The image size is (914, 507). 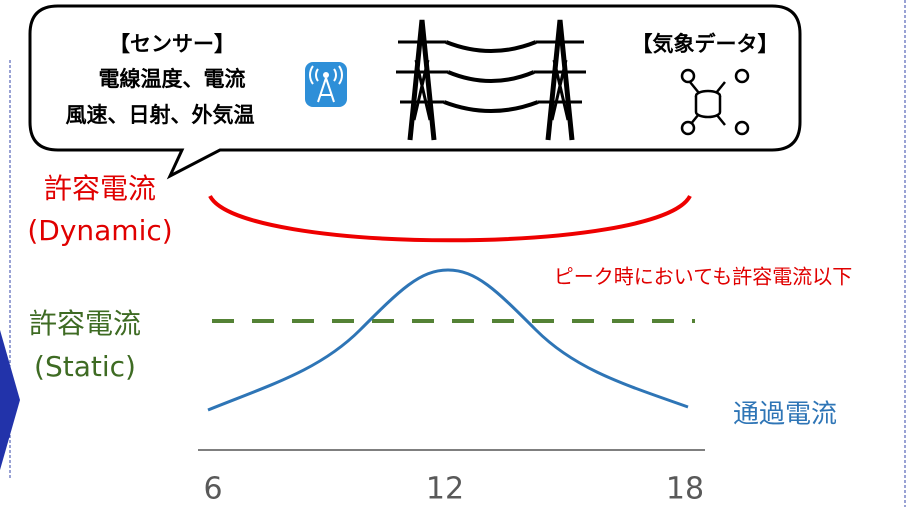 I want to click on x-tick-label: 6, so click(x=212, y=489).